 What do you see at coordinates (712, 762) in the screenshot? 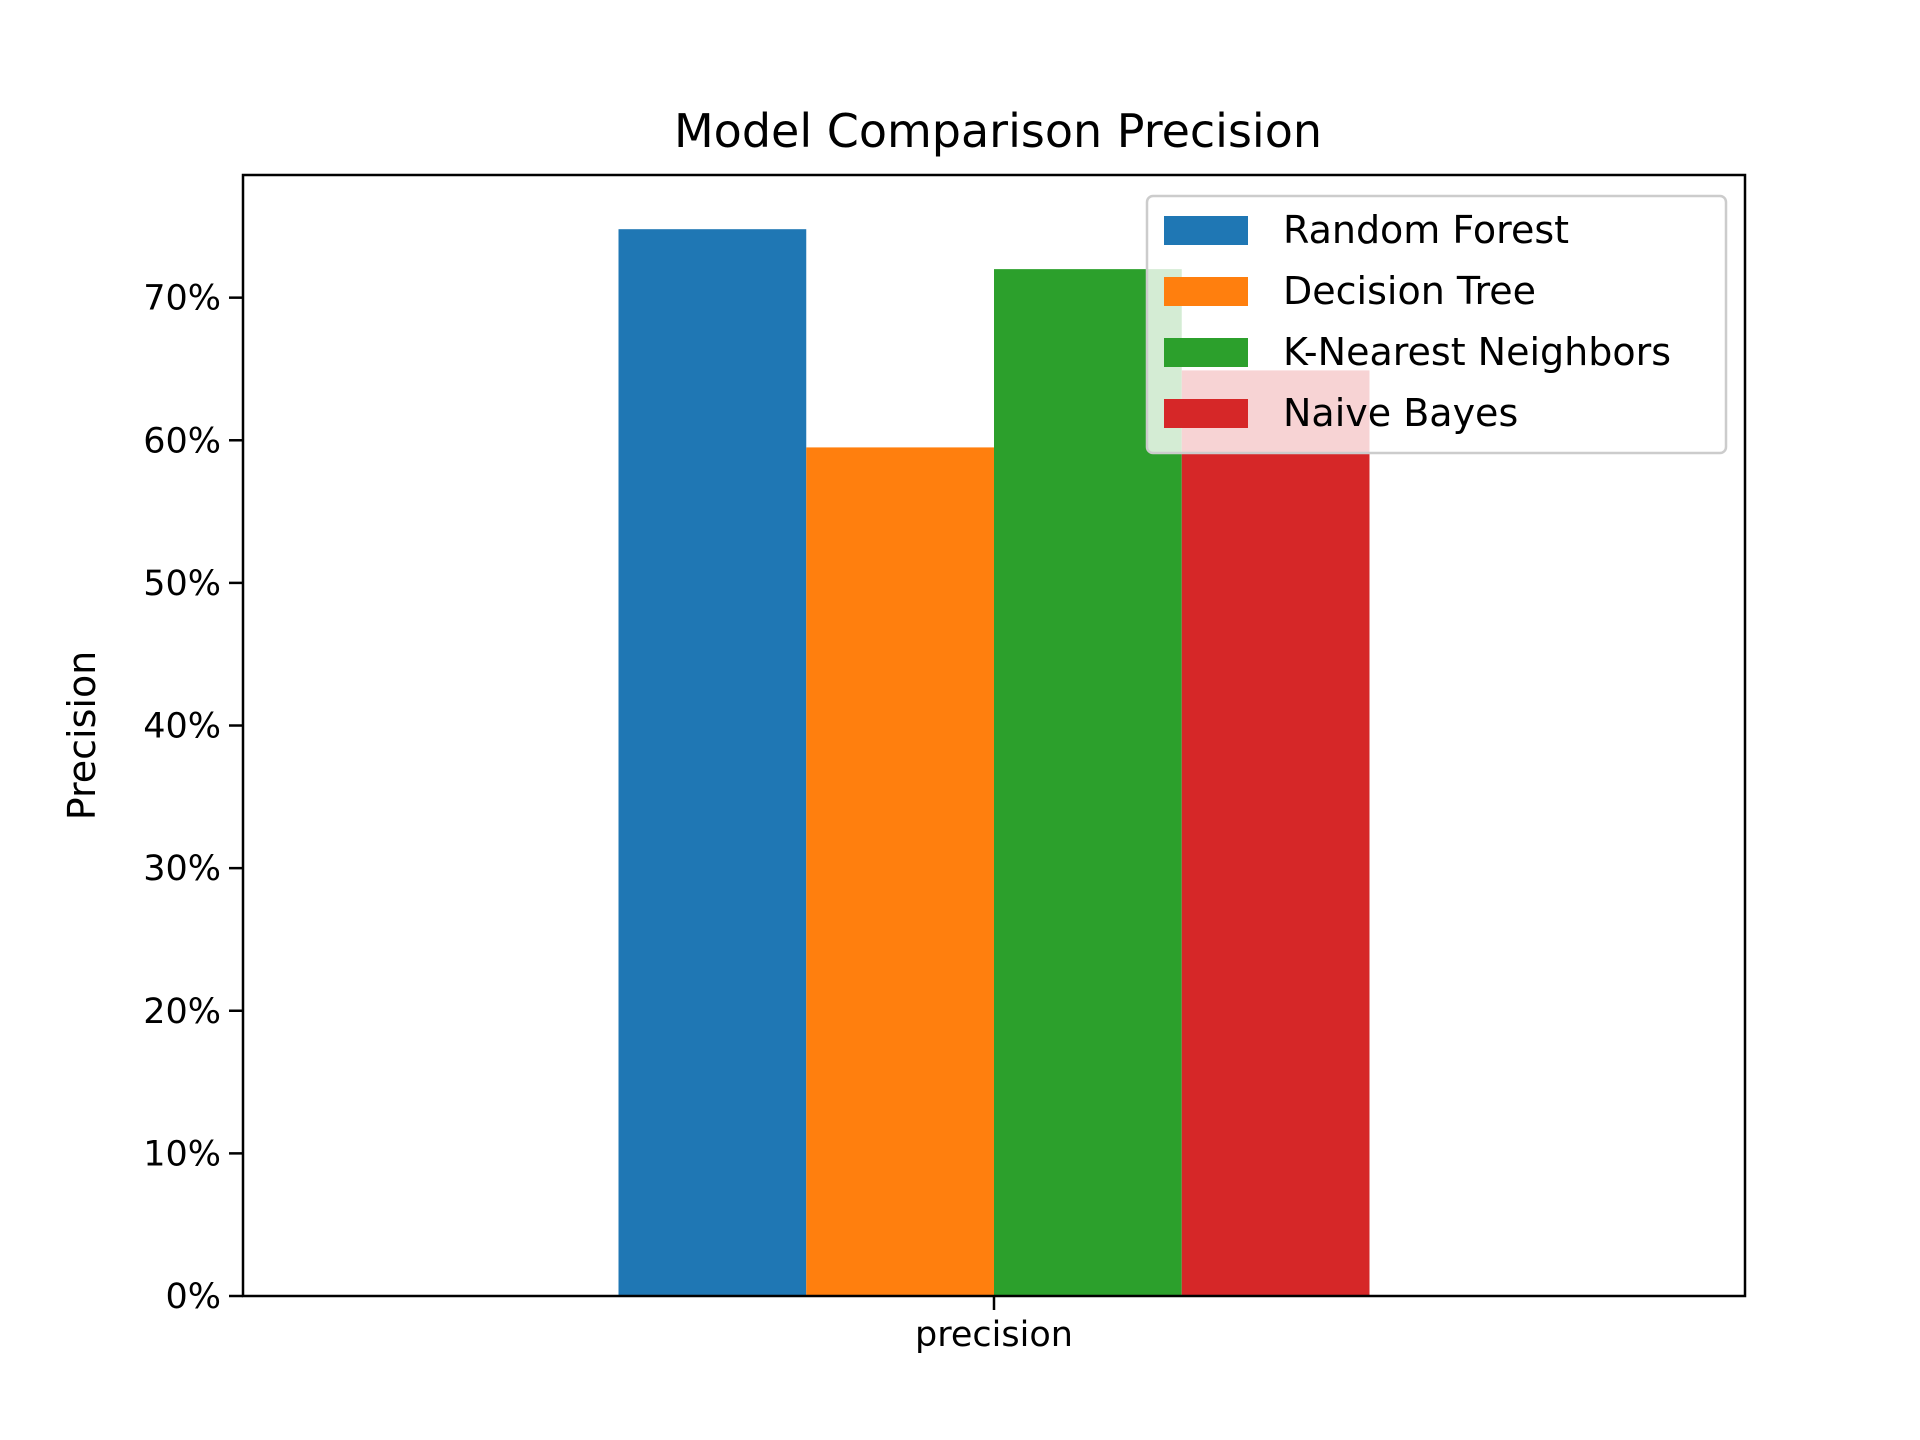
I see `bar-random-forest` at bounding box center [712, 762].